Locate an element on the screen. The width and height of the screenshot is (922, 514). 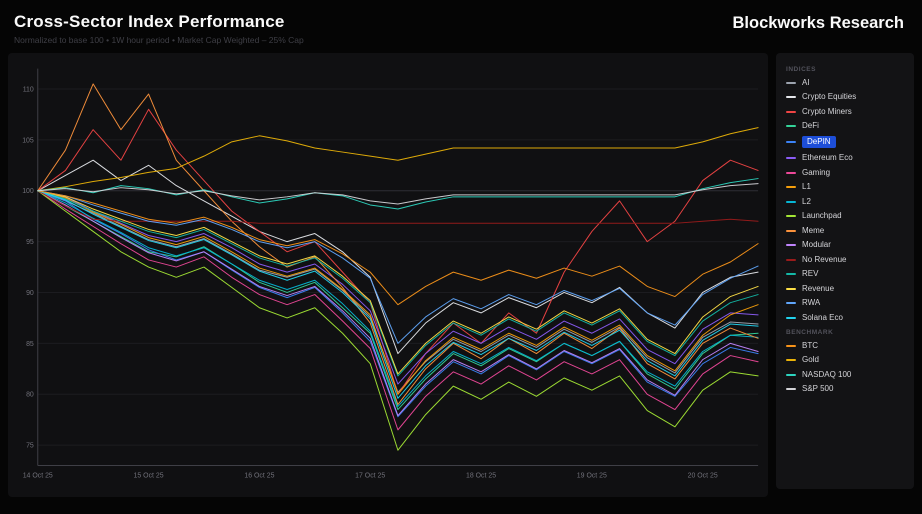
legend-item-label: Launchpad is located at coordinates (822, 215).